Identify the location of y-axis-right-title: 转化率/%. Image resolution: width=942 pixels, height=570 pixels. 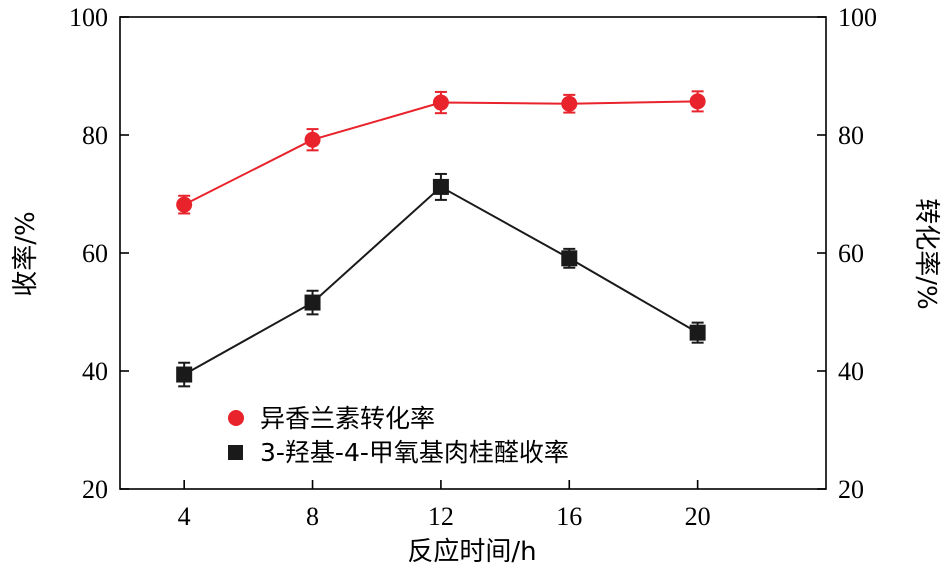
(926, 253).